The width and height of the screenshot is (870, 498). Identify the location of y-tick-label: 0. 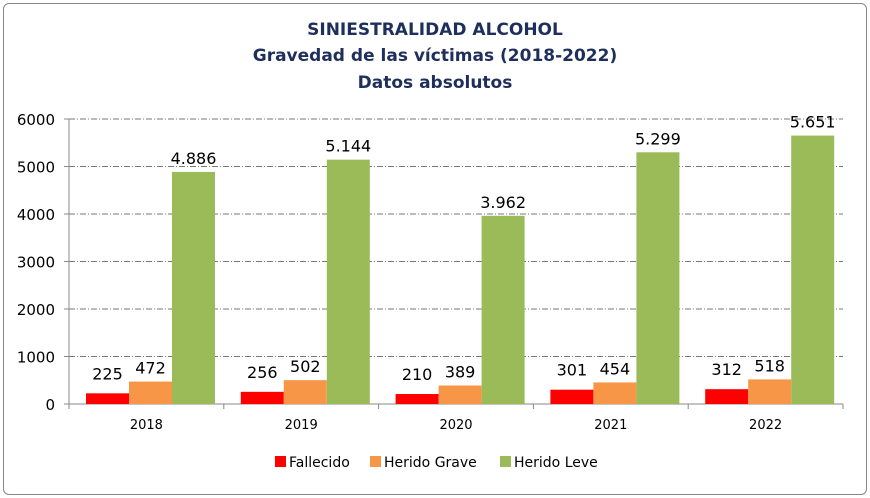
(50, 405).